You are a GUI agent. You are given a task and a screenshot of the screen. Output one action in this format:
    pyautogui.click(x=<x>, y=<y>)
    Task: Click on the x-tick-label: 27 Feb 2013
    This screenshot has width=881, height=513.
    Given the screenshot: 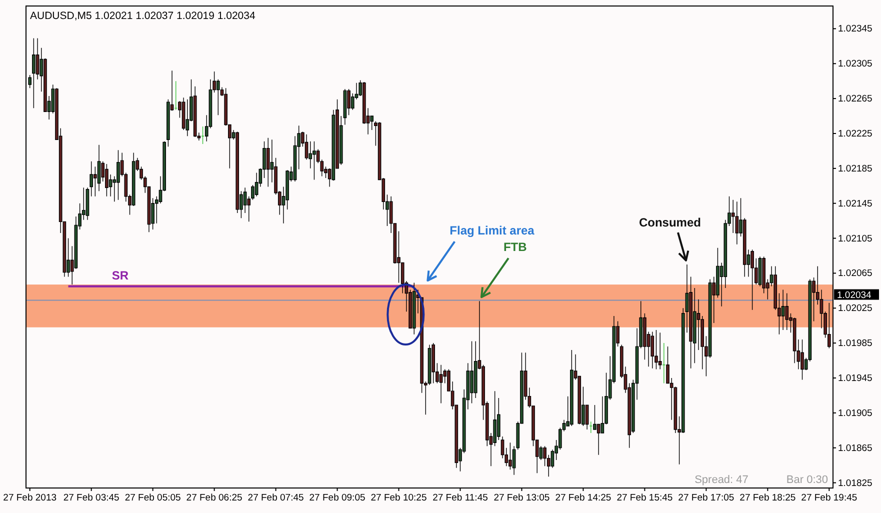 What is the action you would take?
    pyautogui.click(x=30, y=498)
    